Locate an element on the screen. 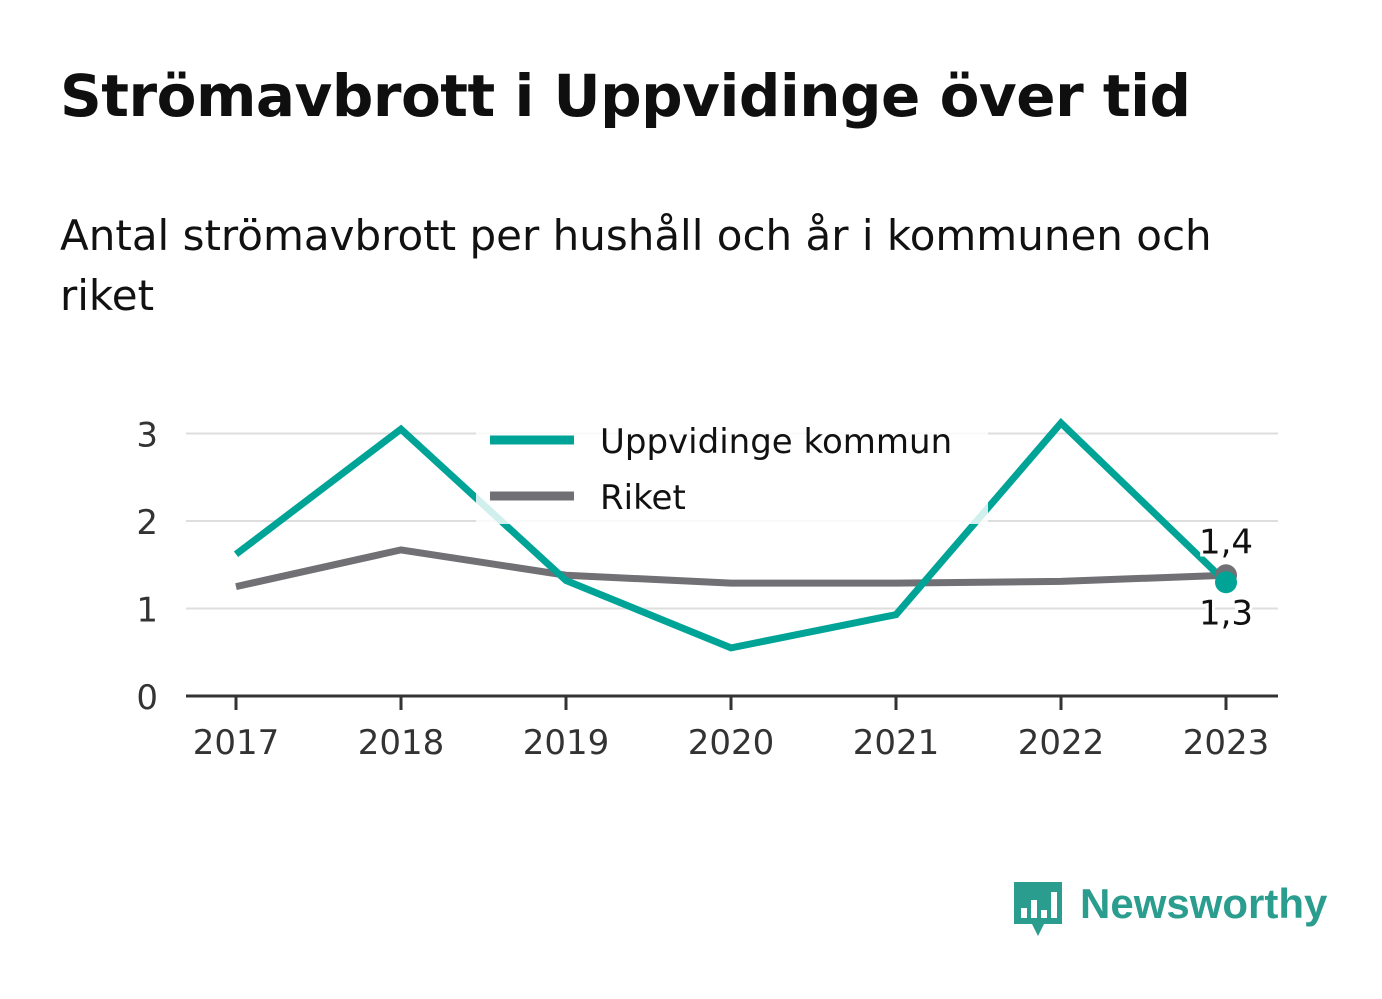 Image resolution: width=1382 pixels, height=999 pixels. x-axis: 2017 2018 2019 2020 2021 2022 2023 is located at coordinates (732, 728).